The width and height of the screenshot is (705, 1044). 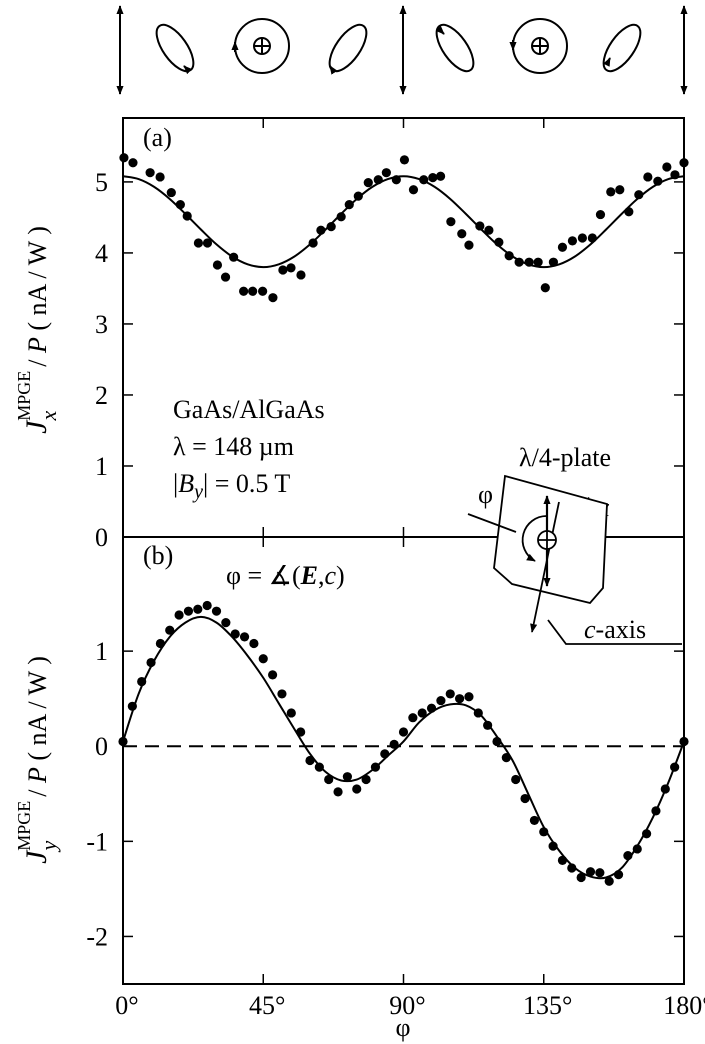 What do you see at coordinates (330, 575) in the screenshot?
I see `definition-part: c` at bounding box center [330, 575].